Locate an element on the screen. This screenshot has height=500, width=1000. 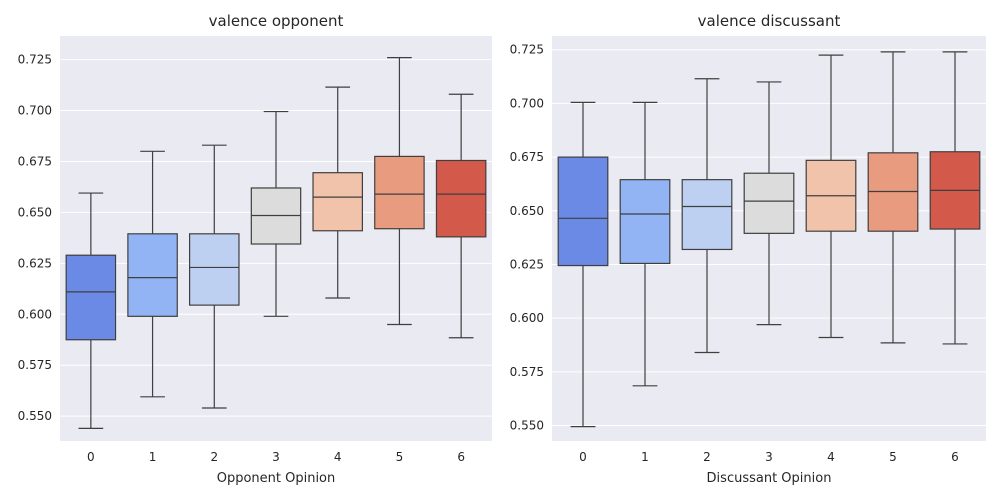
chart-title: valence discussant is located at coordinates (769, 21).